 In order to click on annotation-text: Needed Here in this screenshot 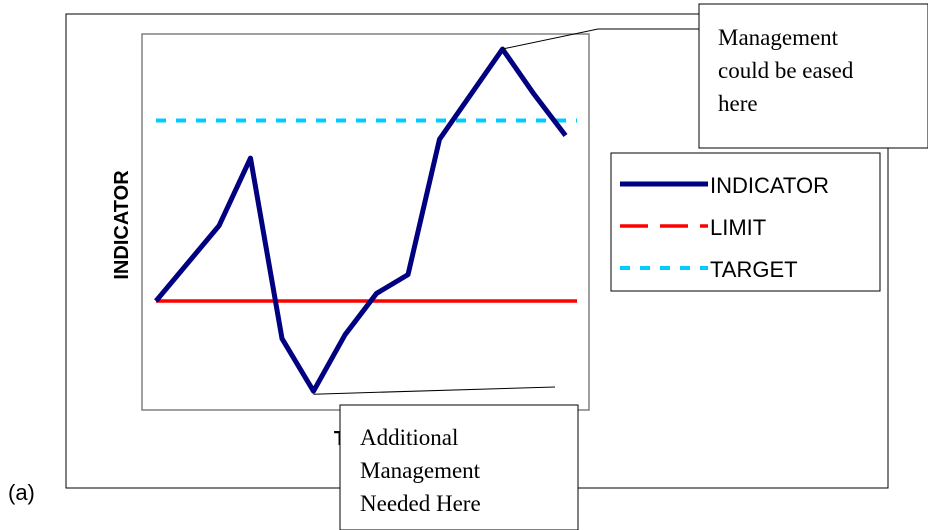, I will do `click(420, 503)`.